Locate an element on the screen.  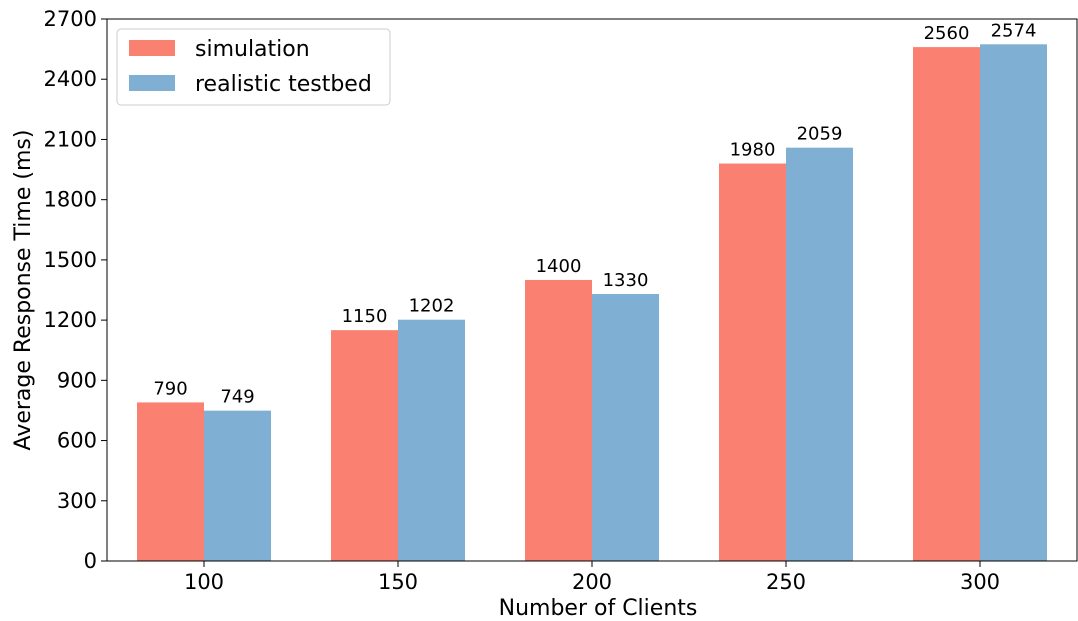
y-tick-label: 1800 is located at coordinates (70, 200).